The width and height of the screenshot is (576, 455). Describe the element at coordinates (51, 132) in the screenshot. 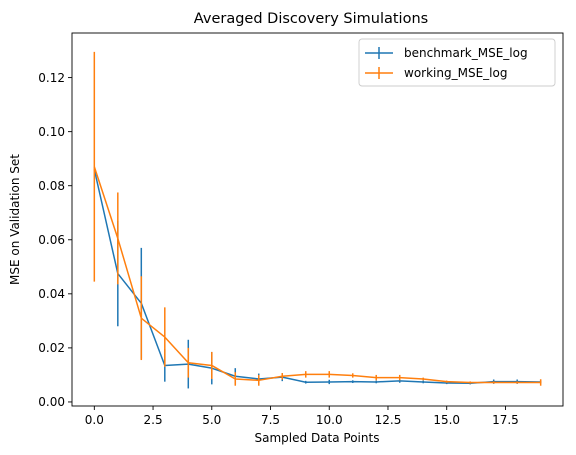

I see `y-tick-label: 0.10` at that location.